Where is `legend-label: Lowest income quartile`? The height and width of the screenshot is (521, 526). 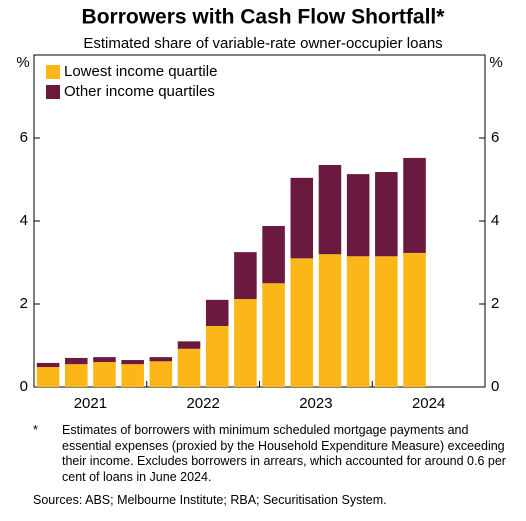
legend-label: Lowest income quartile is located at coordinates (140, 71).